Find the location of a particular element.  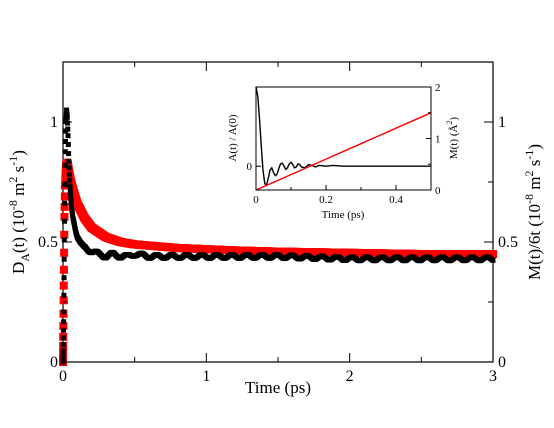

inset-y-left-tick-label: 0 is located at coordinates (250, 167).